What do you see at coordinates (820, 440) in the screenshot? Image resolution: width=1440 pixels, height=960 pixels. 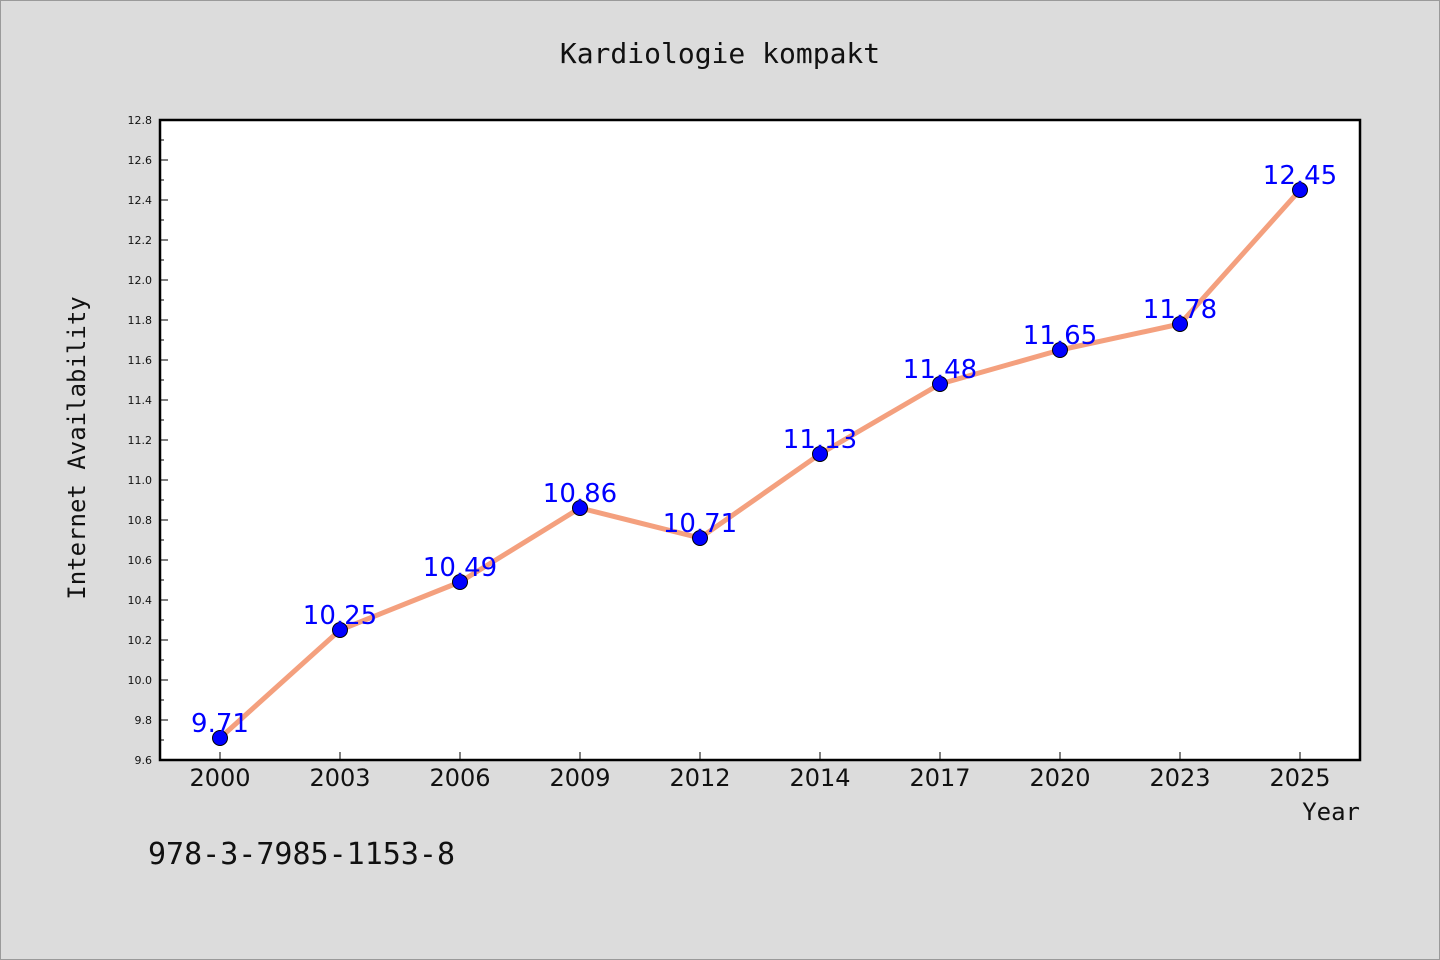 I see `data-label: 11.13` at bounding box center [820, 440].